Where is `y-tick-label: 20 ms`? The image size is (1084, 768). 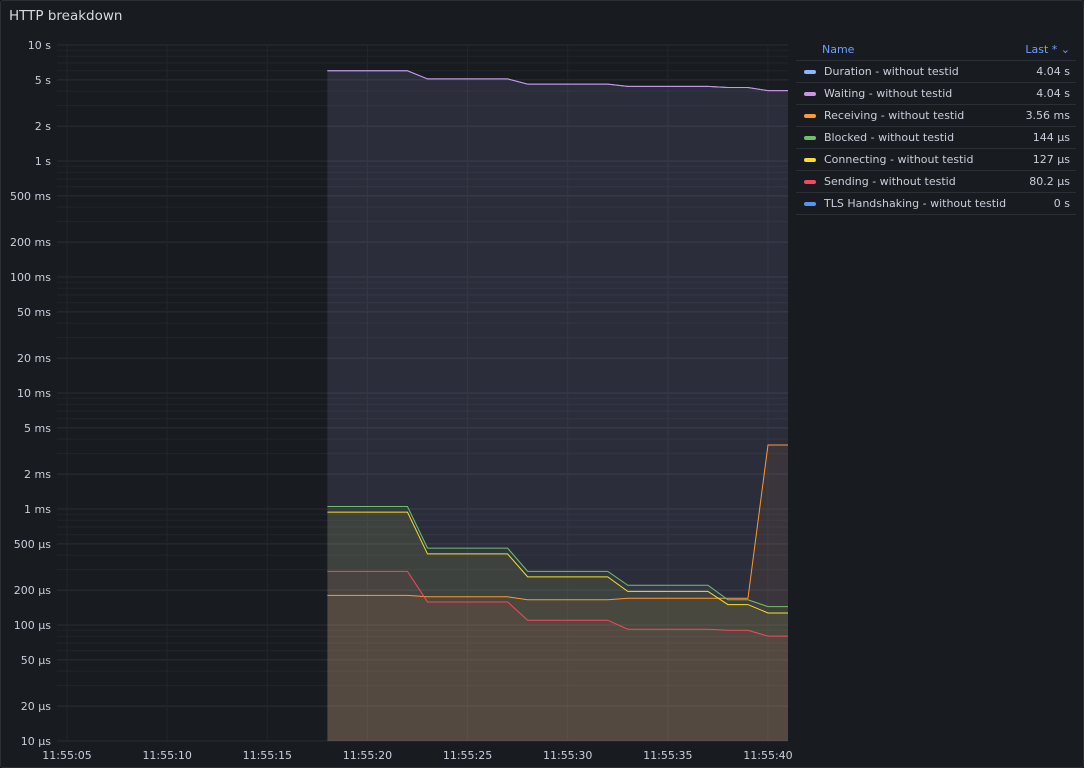 y-tick-label: 20 ms is located at coordinates (34, 358).